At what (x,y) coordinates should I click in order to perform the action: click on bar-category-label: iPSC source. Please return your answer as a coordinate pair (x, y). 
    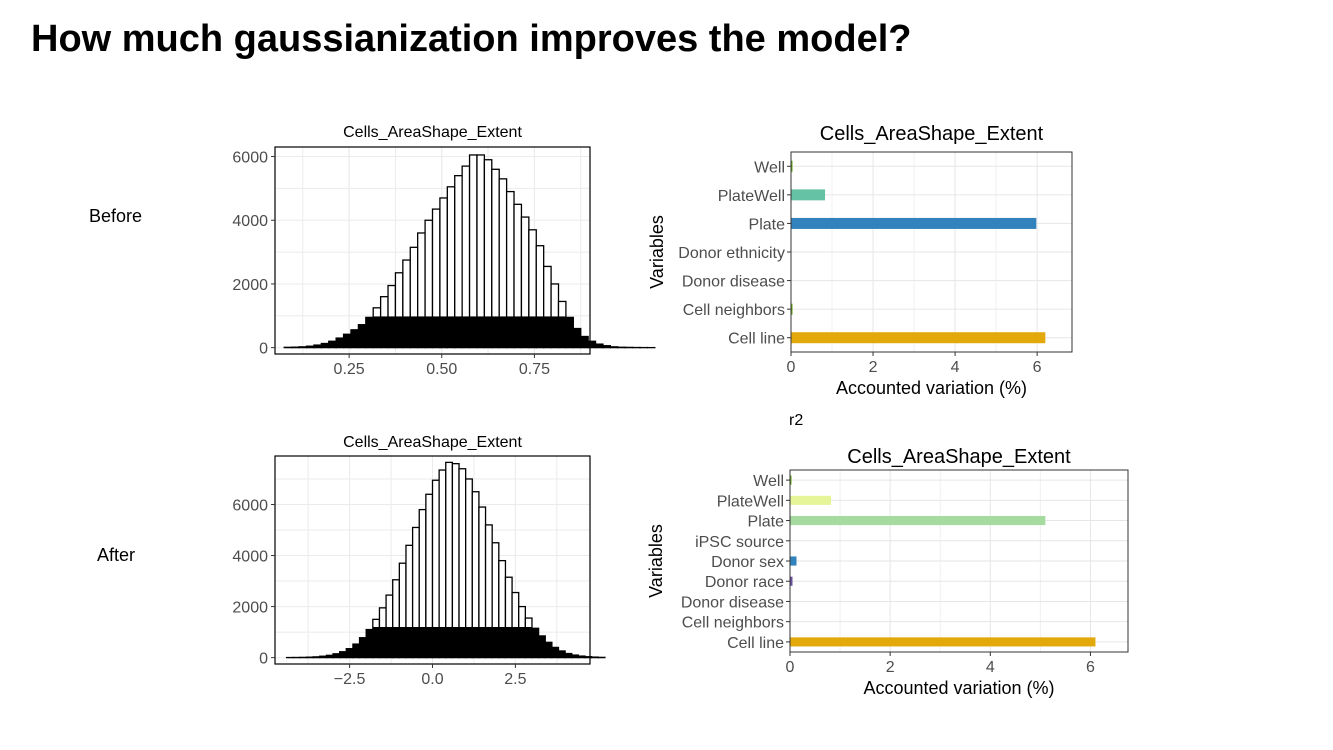
    Looking at the image, I should click on (739, 542).